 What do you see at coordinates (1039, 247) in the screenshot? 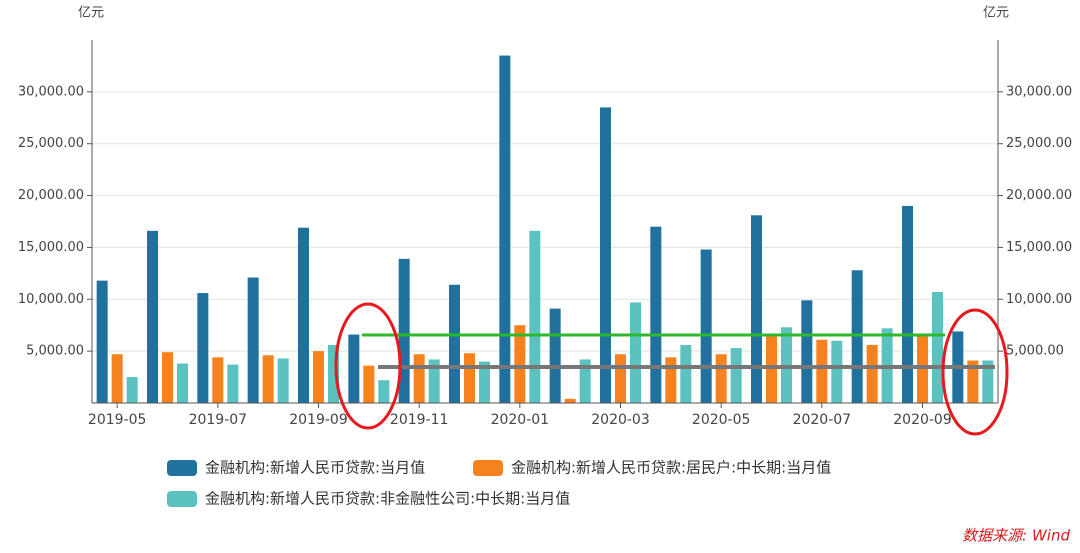
I see `y2-tick-label: 15,000.00` at bounding box center [1039, 247].